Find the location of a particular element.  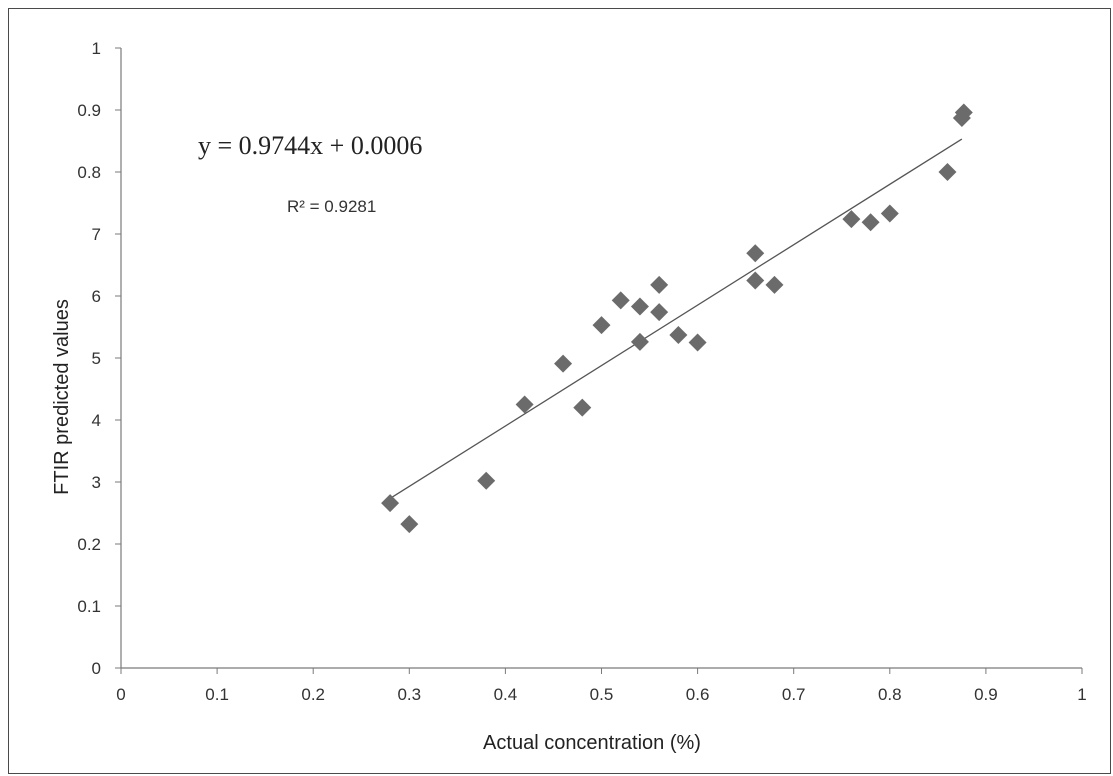

x-tick-label: 0.4 is located at coordinates (506, 694).